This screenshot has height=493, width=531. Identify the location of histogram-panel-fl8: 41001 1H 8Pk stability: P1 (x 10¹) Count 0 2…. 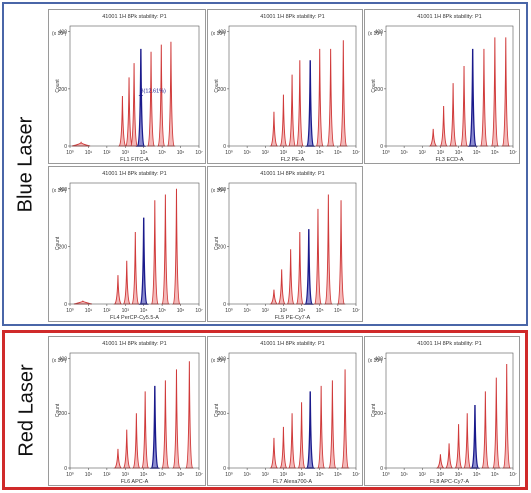
(442, 411).